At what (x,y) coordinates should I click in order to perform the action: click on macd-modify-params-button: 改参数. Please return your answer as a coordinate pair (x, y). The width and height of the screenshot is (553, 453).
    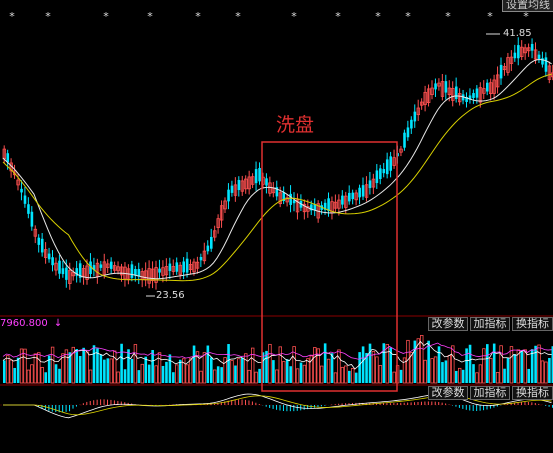
    Looking at the image, I should click on (448, 393).